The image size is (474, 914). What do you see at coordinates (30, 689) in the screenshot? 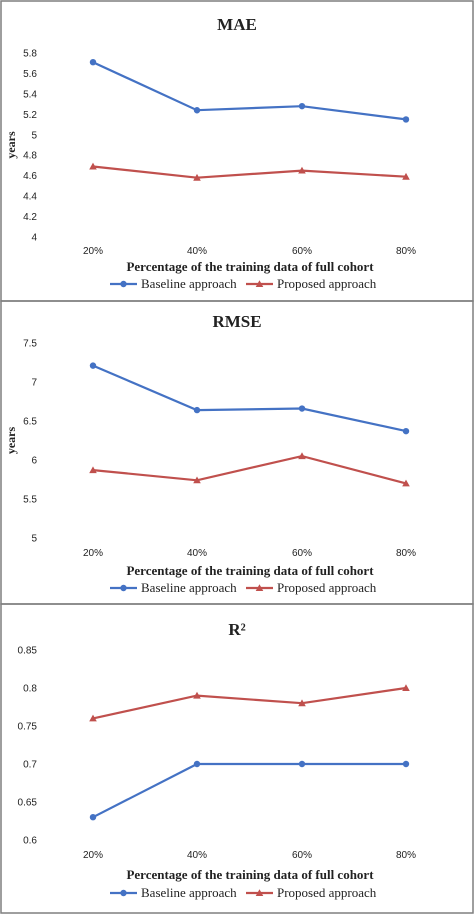
I see `y-tick-label: 0.8` at bounding box center [30, 689].